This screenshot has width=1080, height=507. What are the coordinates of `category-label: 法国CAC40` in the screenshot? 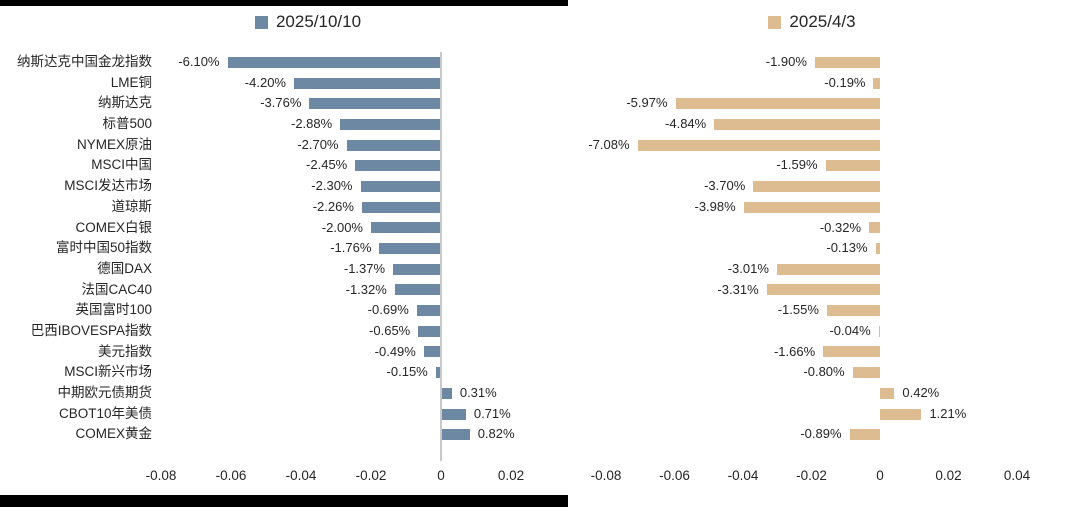 It's located at (116, 289).